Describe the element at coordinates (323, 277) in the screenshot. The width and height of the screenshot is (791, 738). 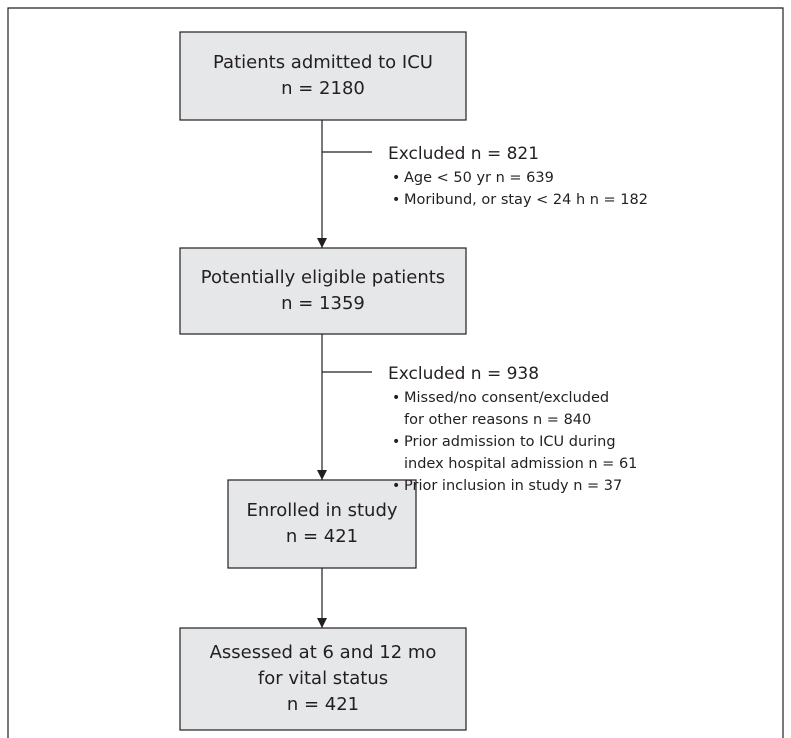
I see `node-text: Potentially eligible patients` at that location.